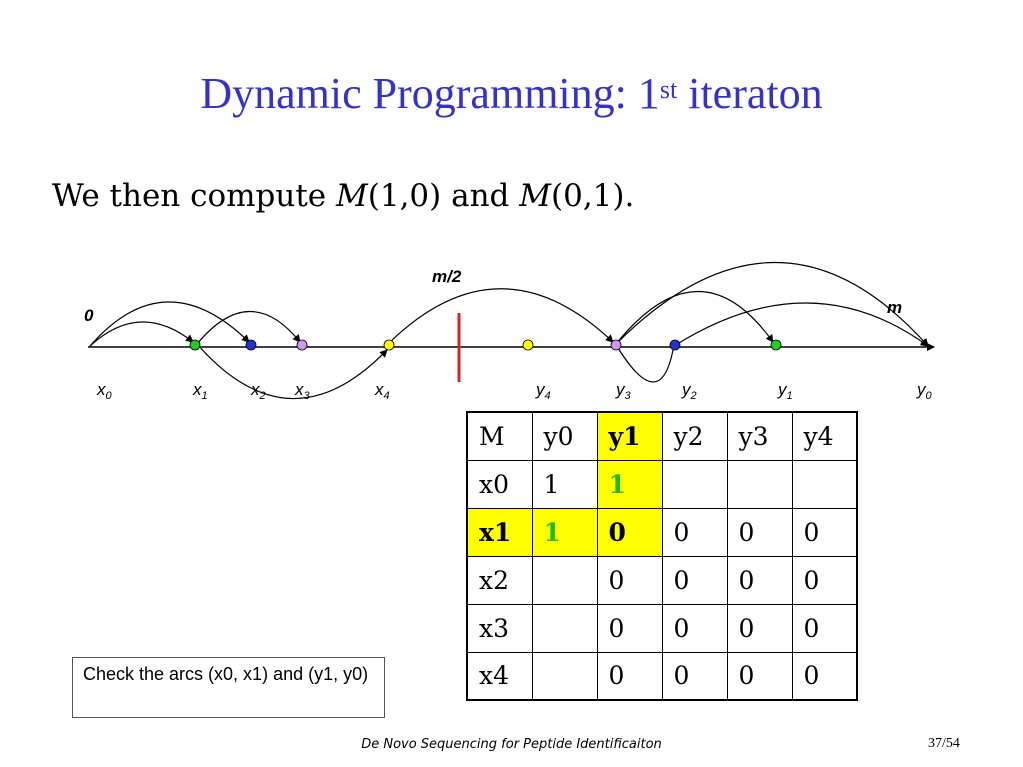 This screenshot has height=767, width=1023. What do you see at coordinates (499, 628) in the screenshot?
I see `table-cell: x3` at bounding box center [499, 628].